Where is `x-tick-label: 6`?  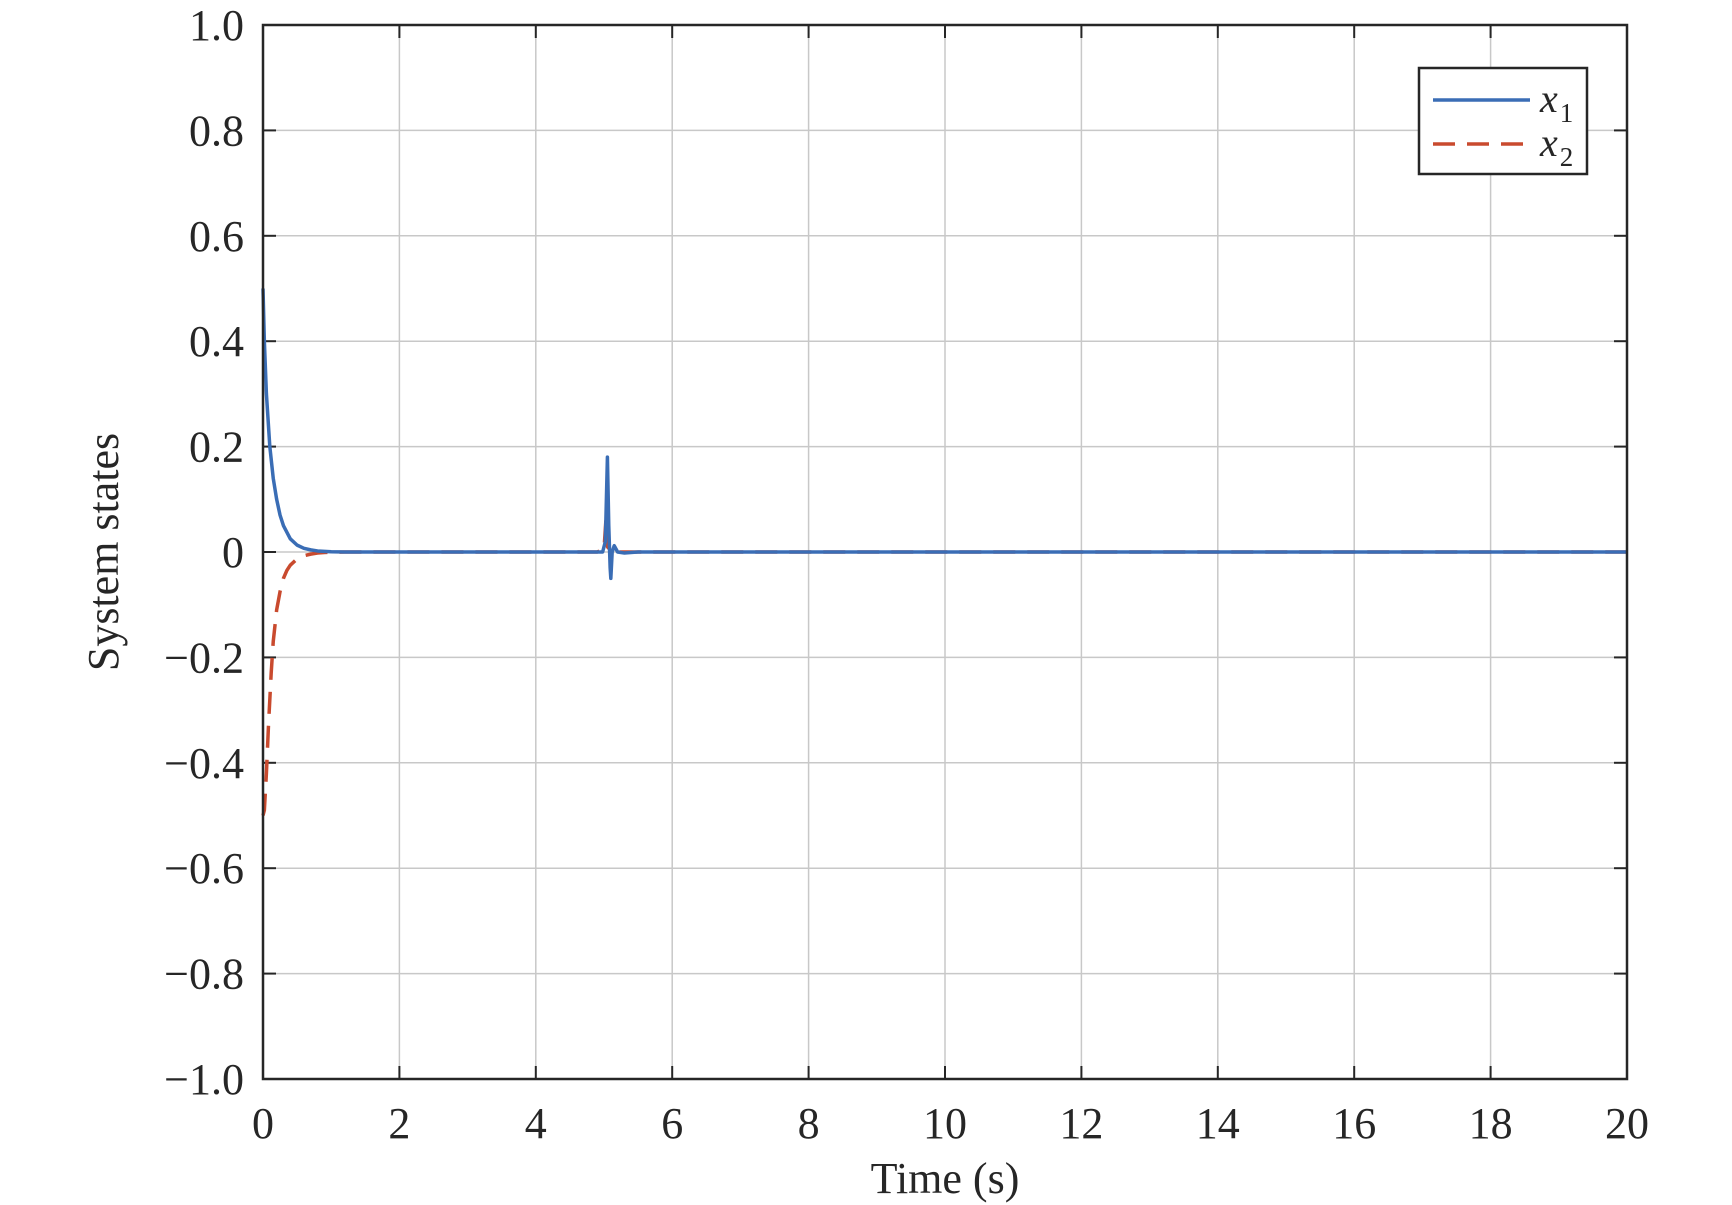
x-tick-label: 6 is located at coordinates (672, 1123).